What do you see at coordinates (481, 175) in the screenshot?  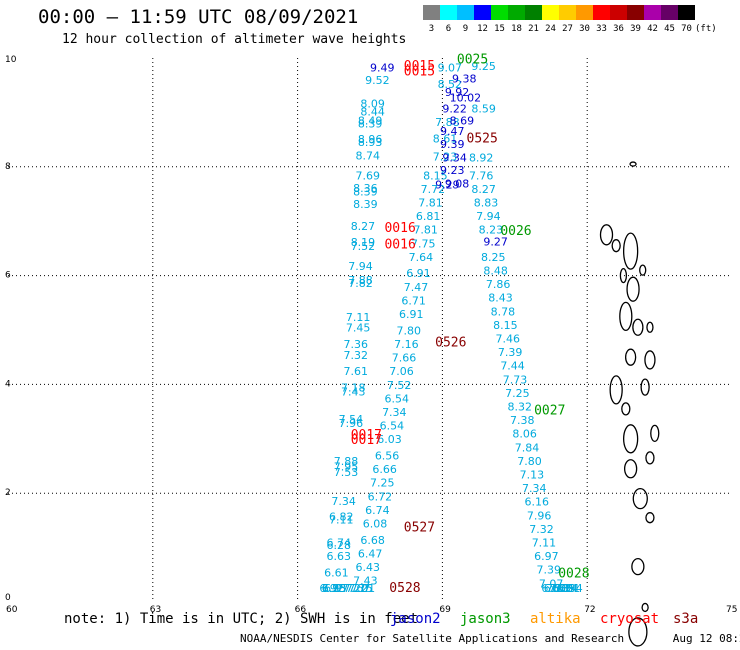 I see `wave-height-value: 7.76` at bounding box center [481, 175].